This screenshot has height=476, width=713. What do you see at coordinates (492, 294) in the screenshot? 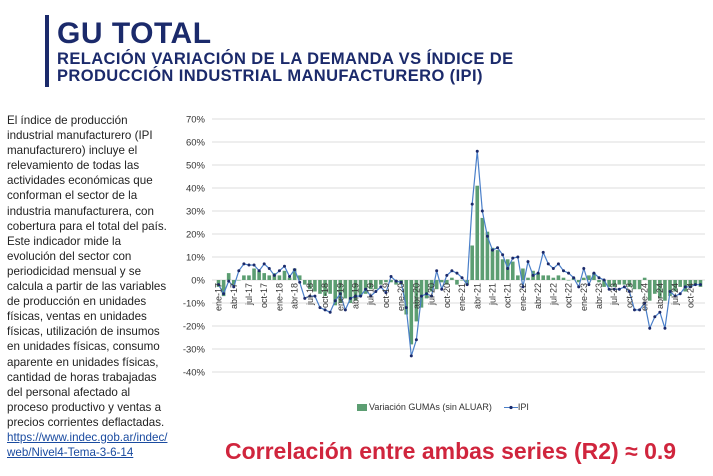
I see `x-tick-label: jul-21` at bounding box center [492, 294].